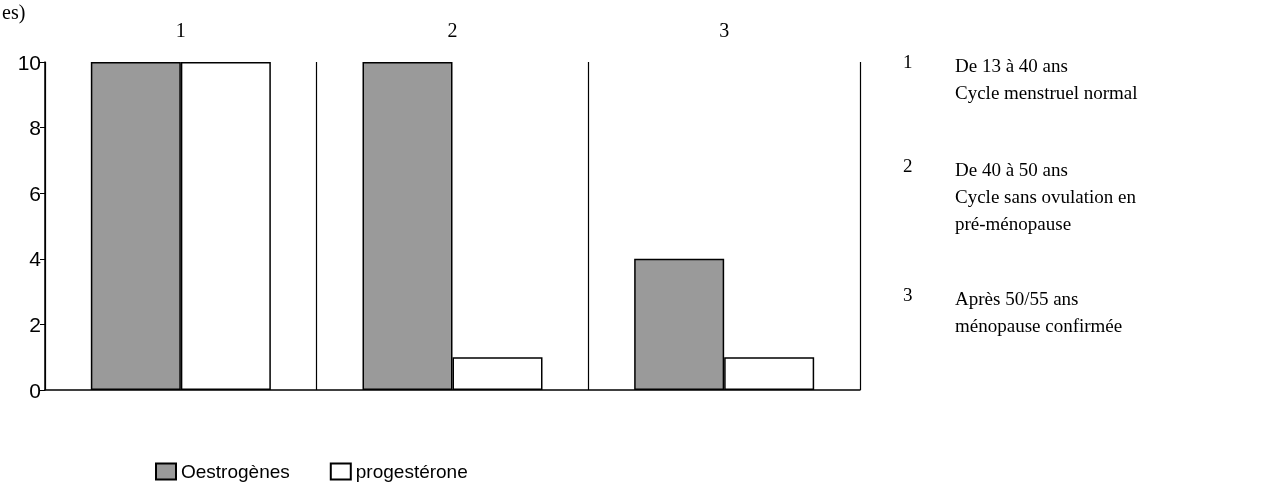 The image size is (1283, 498). Describe the element at coordinates (35, 193) in the screenshot. I see `y-tick-label: 6` at that location.